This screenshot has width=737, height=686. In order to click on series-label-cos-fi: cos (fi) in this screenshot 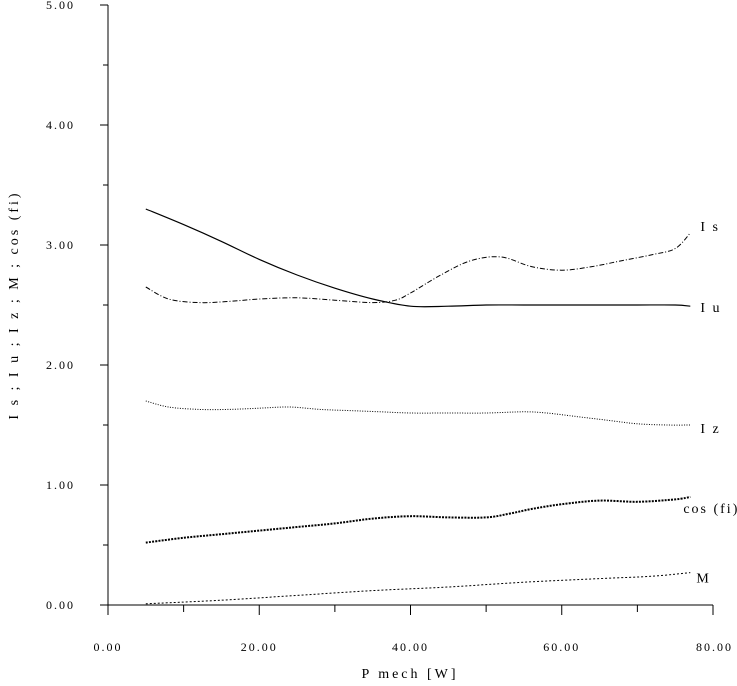, I will do `click(710, 509)`.